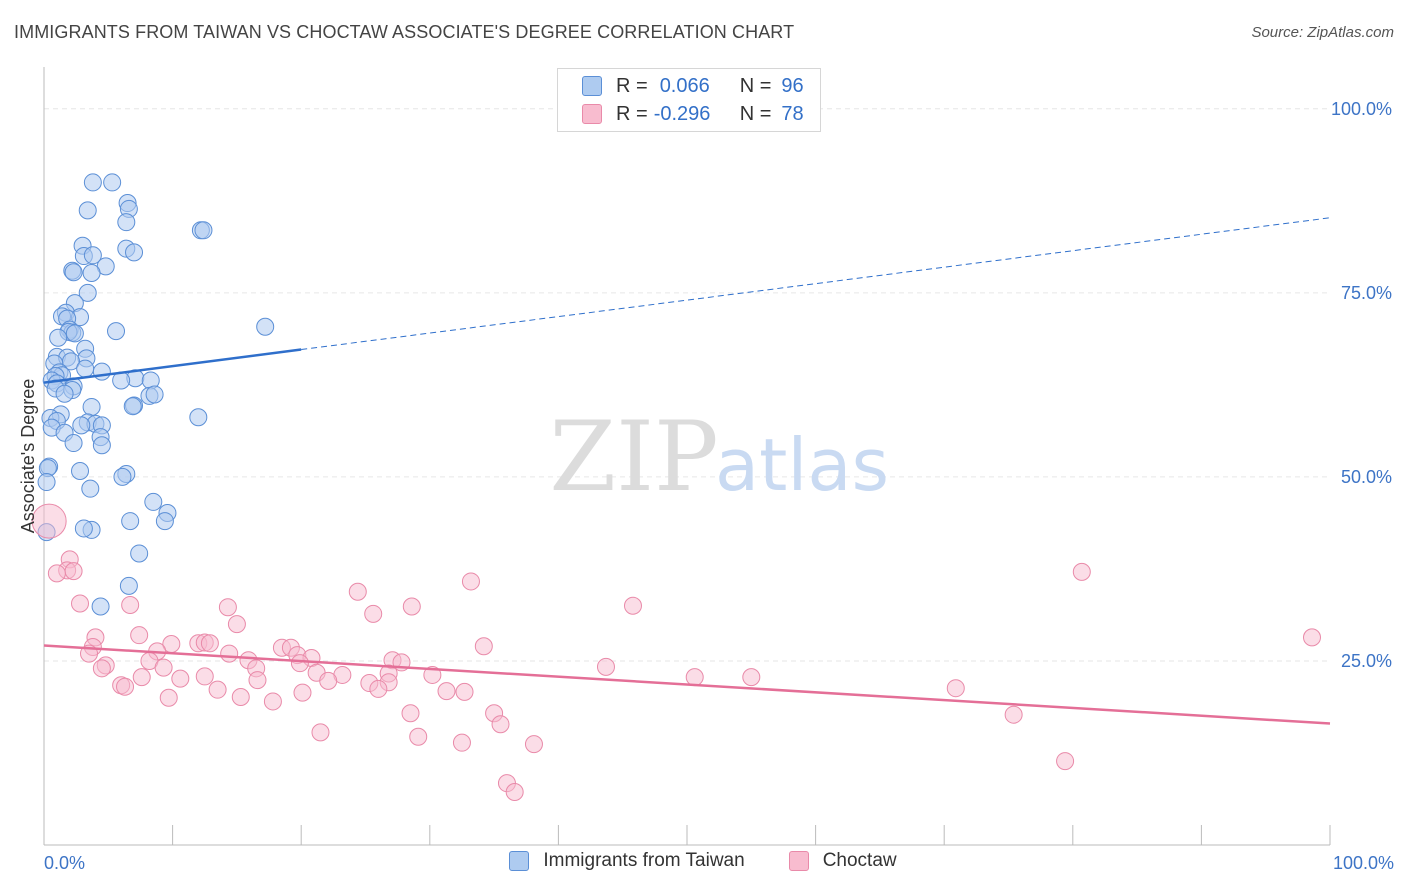 This screenshot has height=892, width=1406. I want to click on legend-item-taiwan: Immigrants from Taiwan, so click(627, 861).